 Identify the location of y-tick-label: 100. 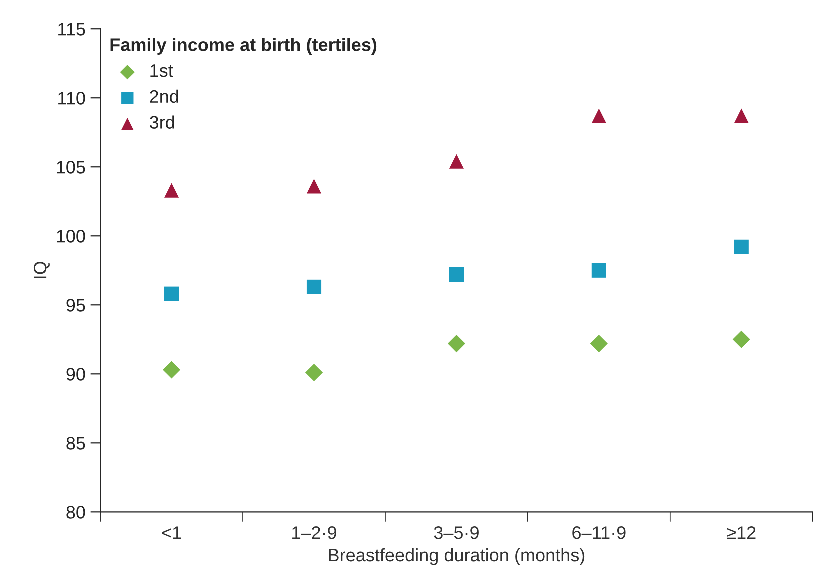
(71, 236).